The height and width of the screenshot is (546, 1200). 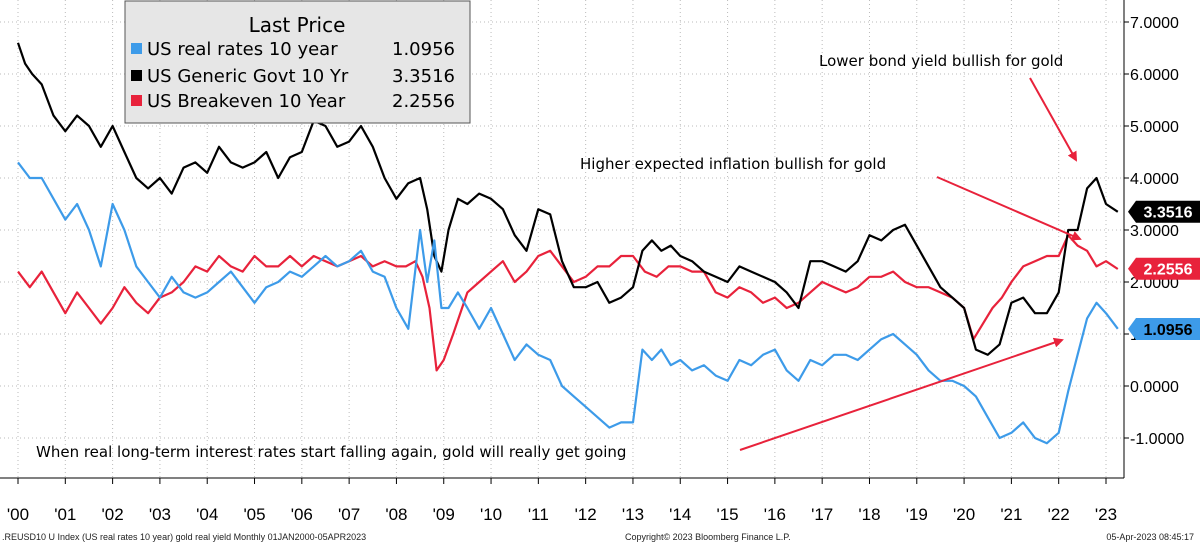 What do you see at coordinates (254, 514) in the screenshot?
I see `x-tick-label: '05` at bounding box center [254, 514].